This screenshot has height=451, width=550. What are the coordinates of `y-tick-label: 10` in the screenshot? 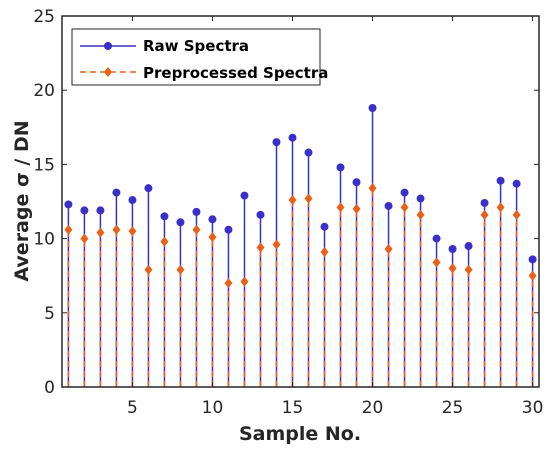 It's located at (44, 240).